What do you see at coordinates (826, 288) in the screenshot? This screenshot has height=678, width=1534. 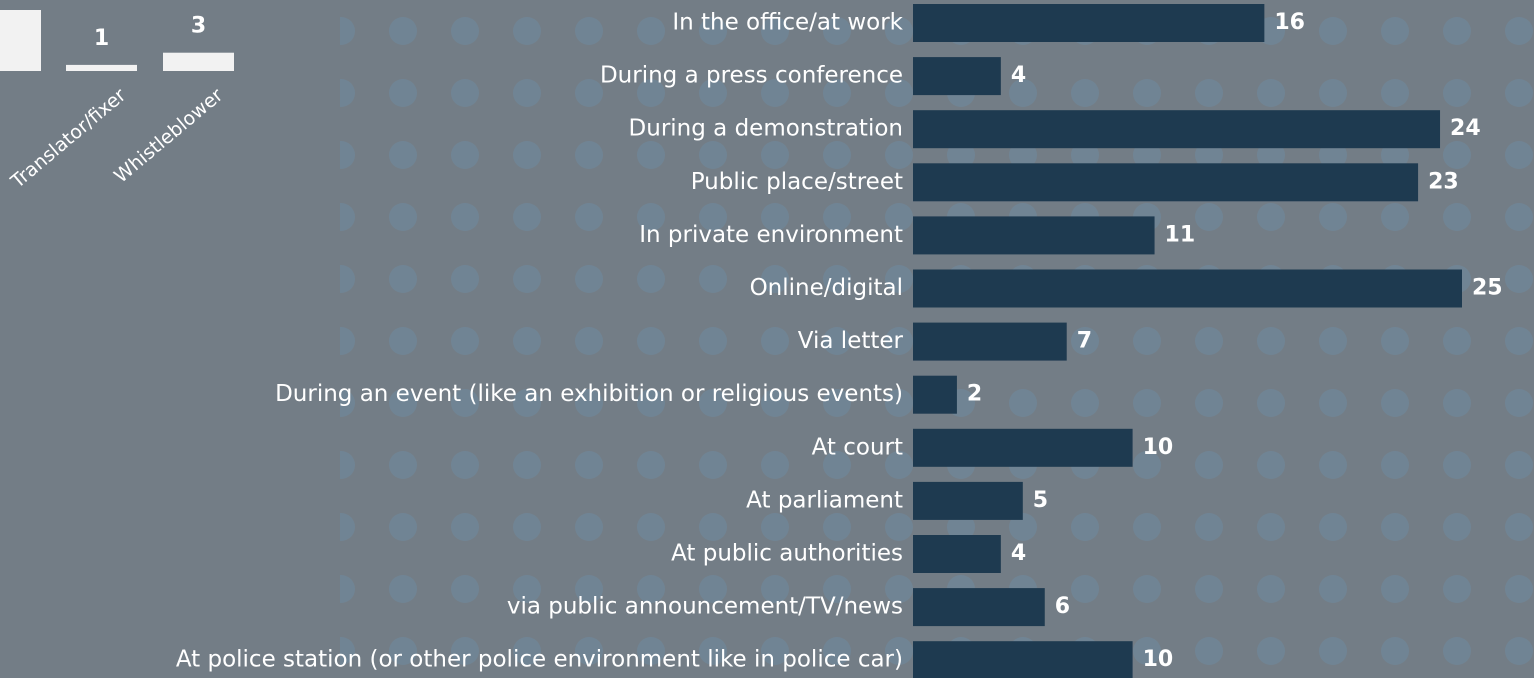 I see `category-label: Online/digital` at bounding box center [826, 288].